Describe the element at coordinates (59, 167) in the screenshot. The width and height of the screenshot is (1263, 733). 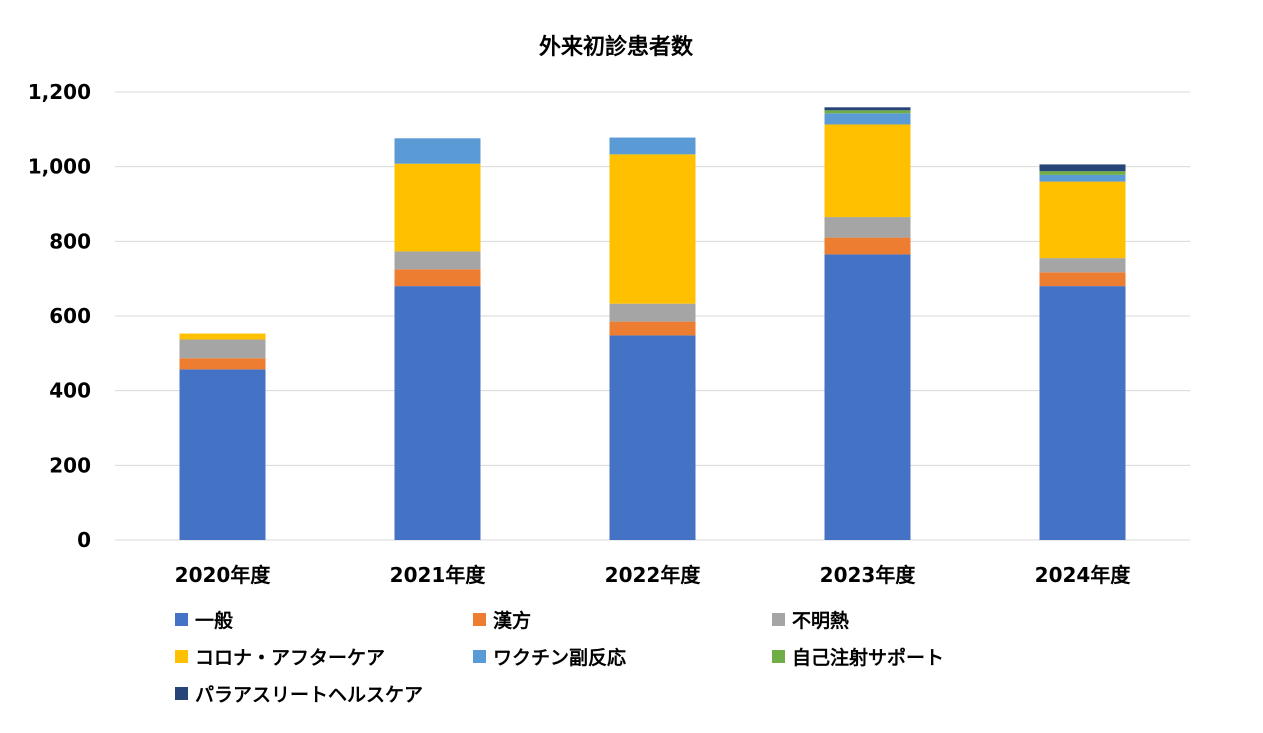
I see `y-tick-label: 1,000` at that location.